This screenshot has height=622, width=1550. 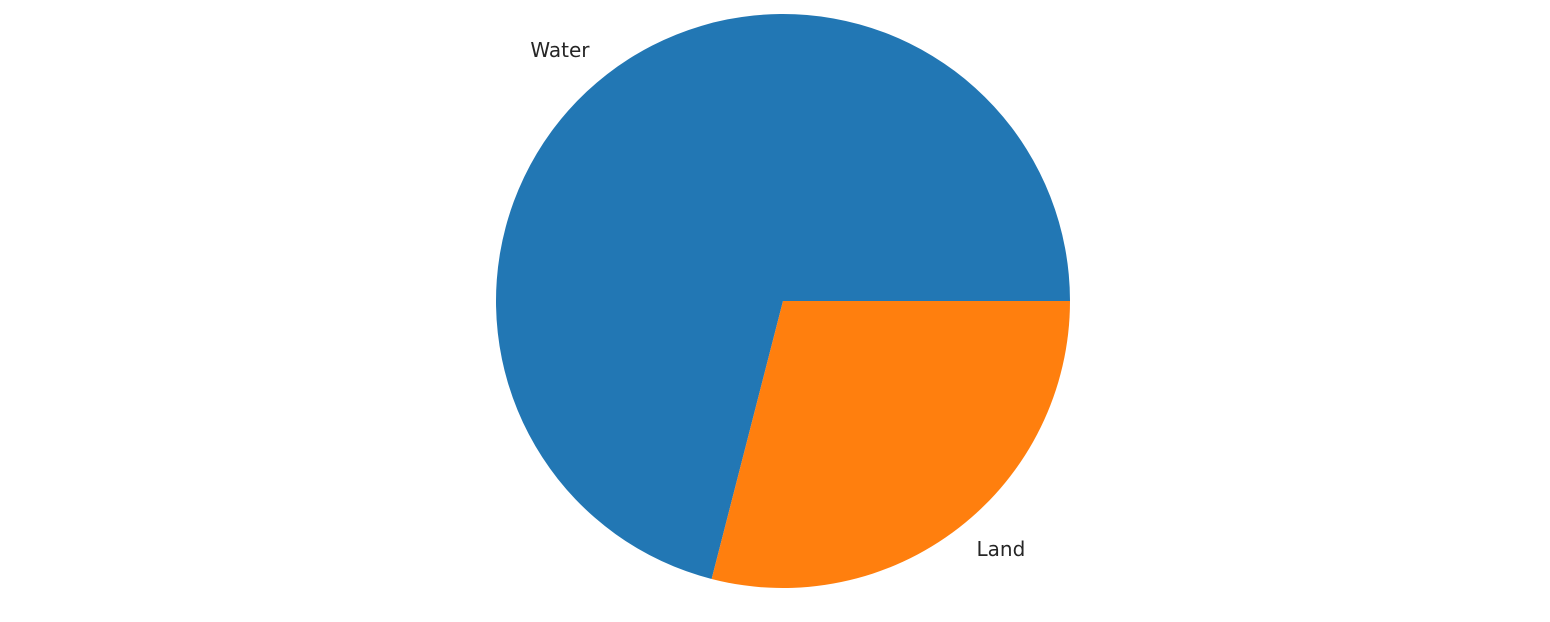 What do you see at coordinates (890, 444) in the screenshot?
I see `pie-slice-land` at bounding box center [890, 444].